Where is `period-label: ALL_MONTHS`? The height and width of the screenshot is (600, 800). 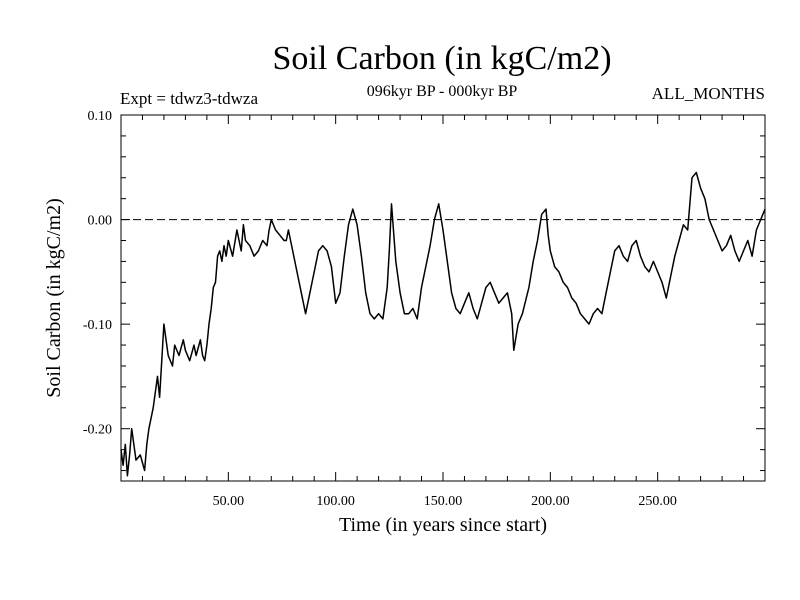
period-label: ALL_MONTHS is located at coordinates (708, 93).